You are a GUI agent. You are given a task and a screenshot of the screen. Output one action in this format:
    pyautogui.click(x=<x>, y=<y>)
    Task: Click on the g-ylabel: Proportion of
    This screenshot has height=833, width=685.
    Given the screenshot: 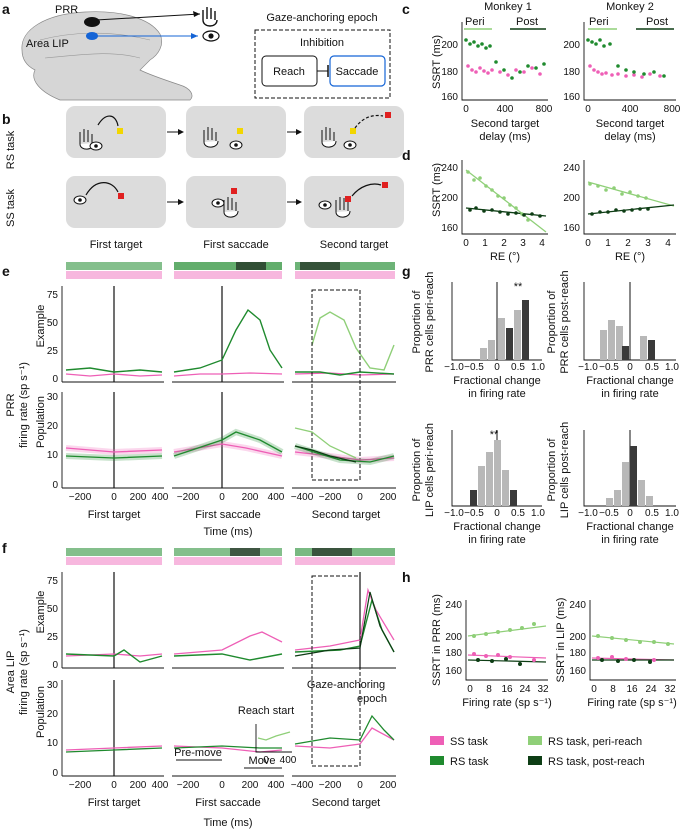 What is the action you would take?
    pyautogui.click(x=552, y=322)
    